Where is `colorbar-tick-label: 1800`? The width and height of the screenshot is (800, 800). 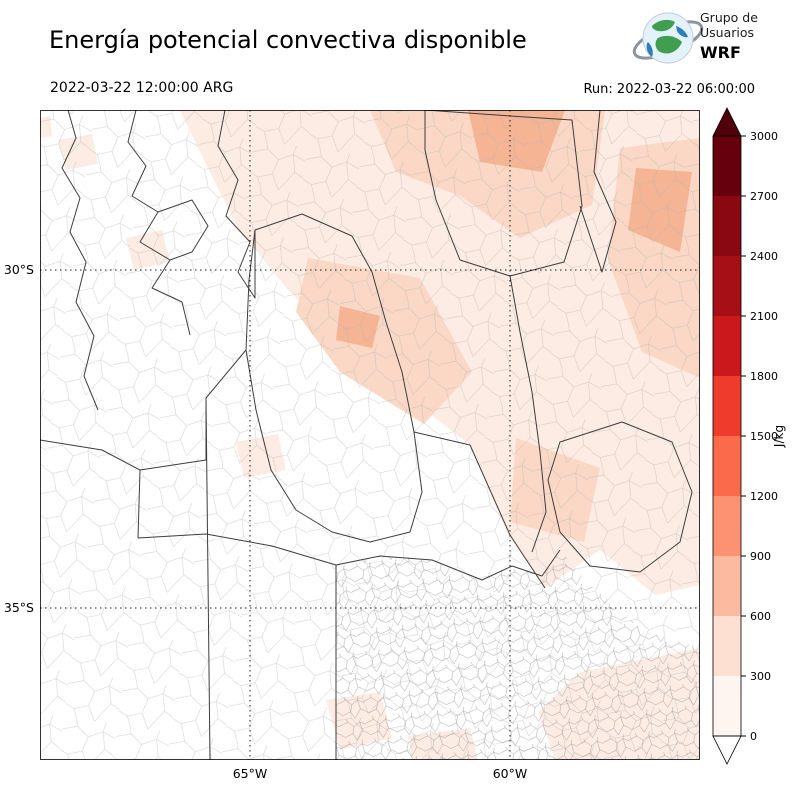 colorbar-tick-label: 1800 is located at coordinates (764, 376).